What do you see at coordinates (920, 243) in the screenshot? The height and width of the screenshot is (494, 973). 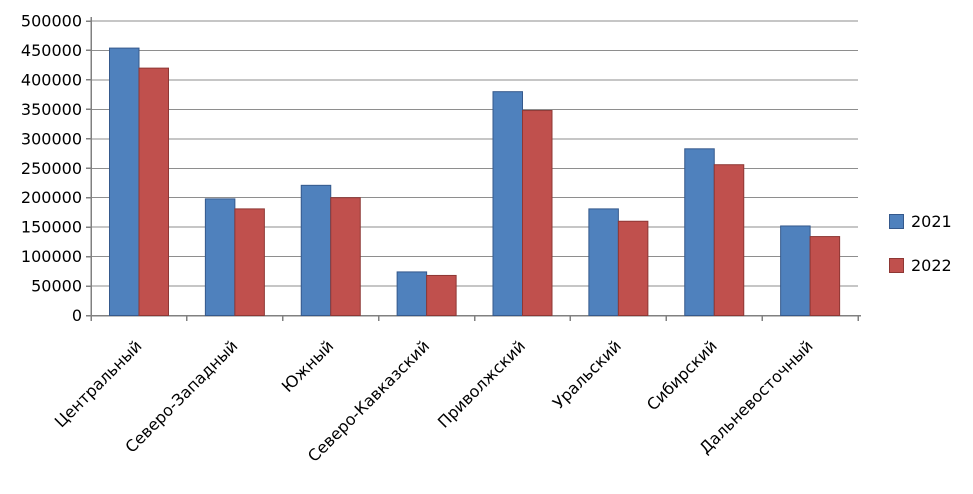 I see `chart-legend: 2021 2022` at bounding box center [920, 243].